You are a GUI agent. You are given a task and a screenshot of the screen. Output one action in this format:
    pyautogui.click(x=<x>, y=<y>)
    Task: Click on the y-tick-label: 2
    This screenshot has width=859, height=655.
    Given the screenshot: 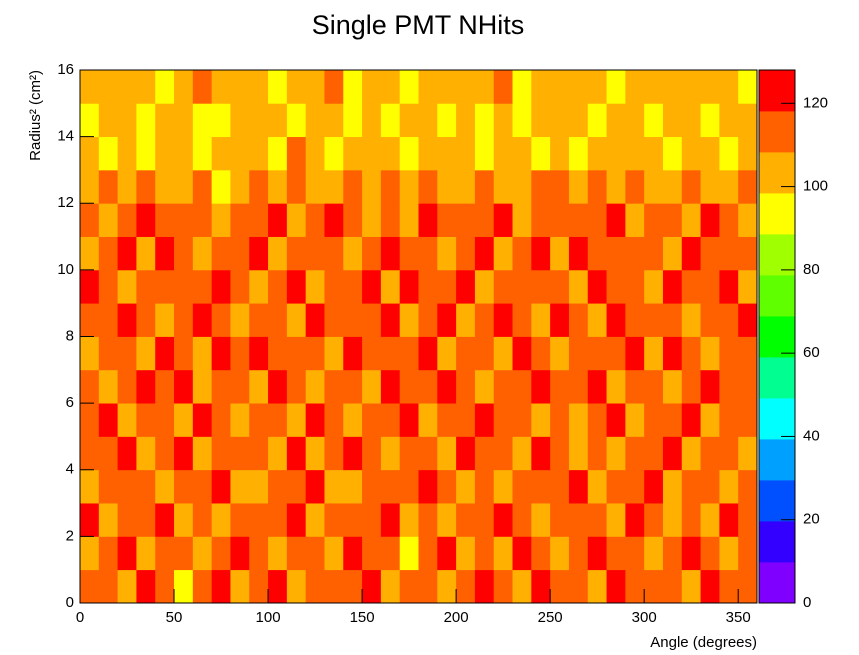 What is the action you would take?
    pyautogui.click(x=70, y=535)
    